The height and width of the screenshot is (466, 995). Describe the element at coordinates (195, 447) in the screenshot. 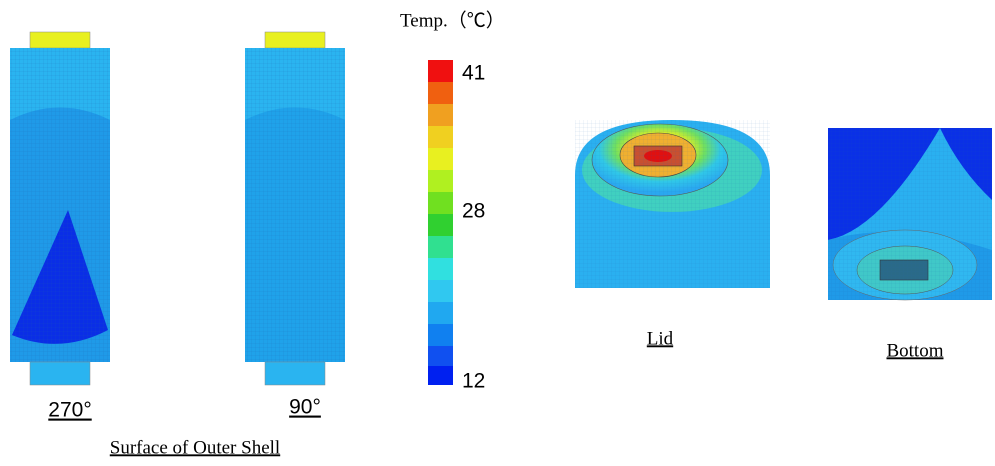

I see `caption: Surface of Outer Shell` at that location.